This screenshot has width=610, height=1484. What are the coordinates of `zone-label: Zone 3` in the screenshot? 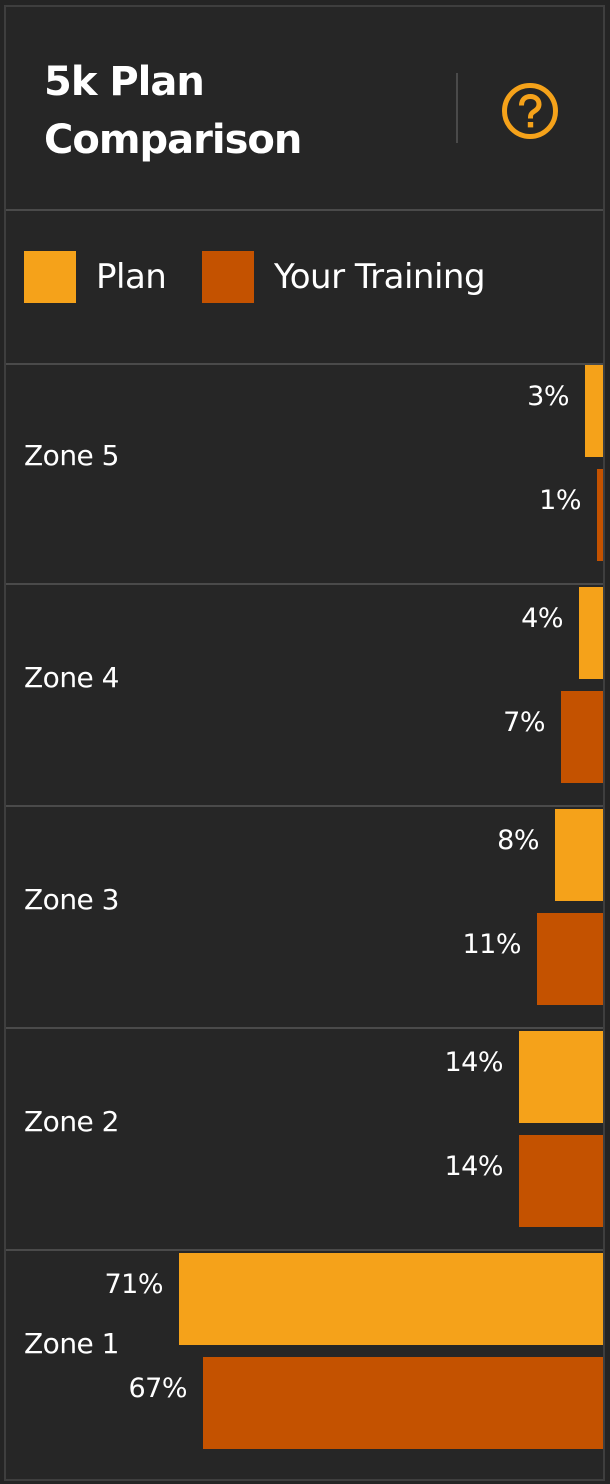 It's located at (72, 899).